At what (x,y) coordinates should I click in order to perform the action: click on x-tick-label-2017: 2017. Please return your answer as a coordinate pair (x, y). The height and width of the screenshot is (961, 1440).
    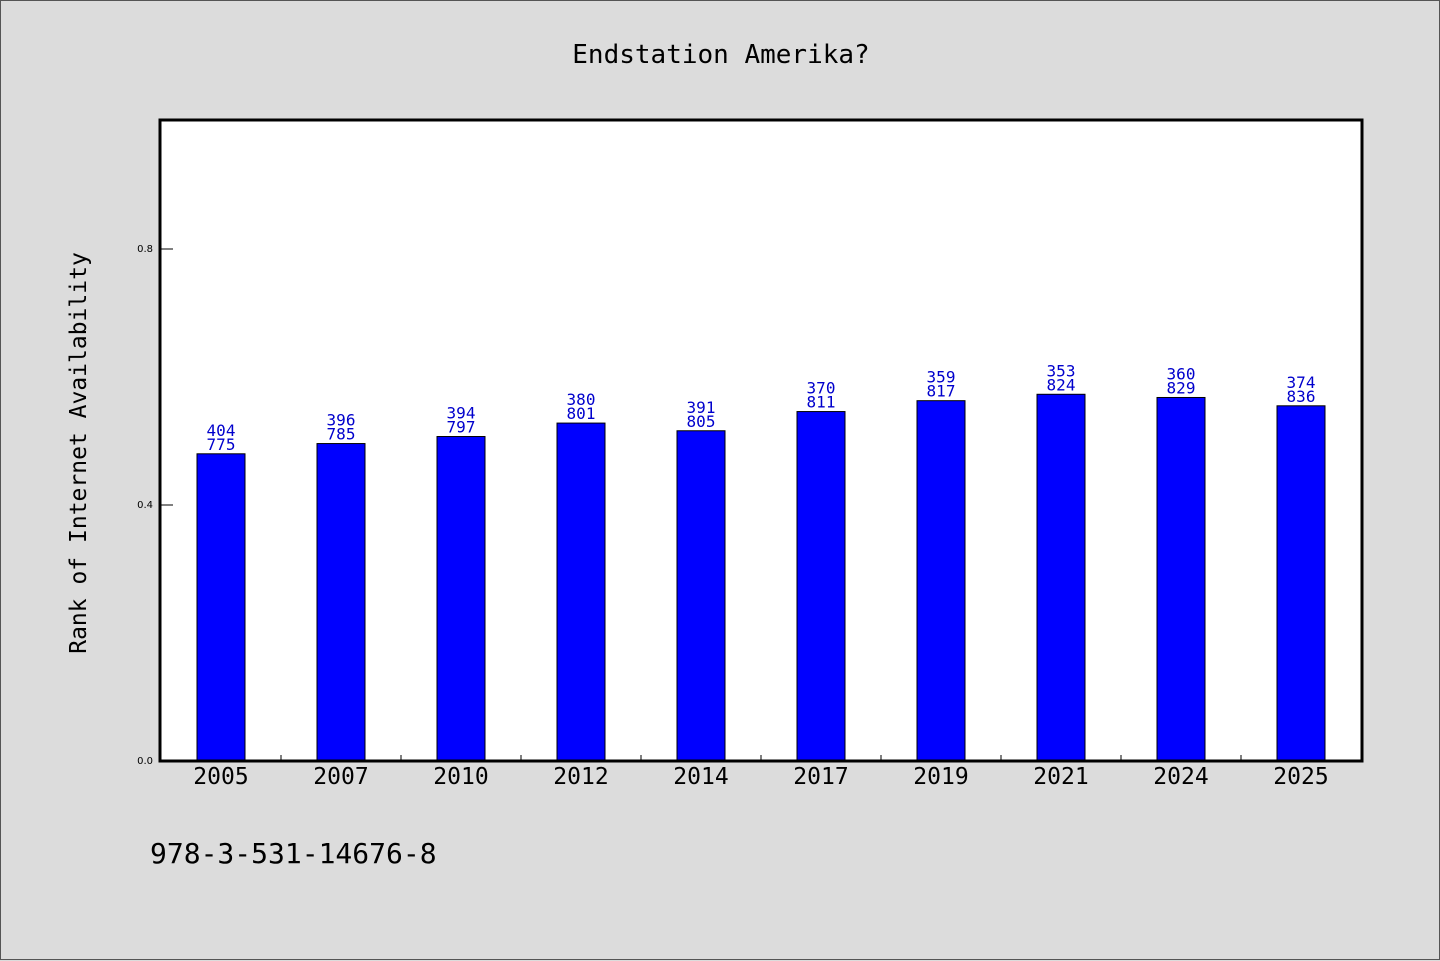
    Looking at the image, I should click on (820, 777).